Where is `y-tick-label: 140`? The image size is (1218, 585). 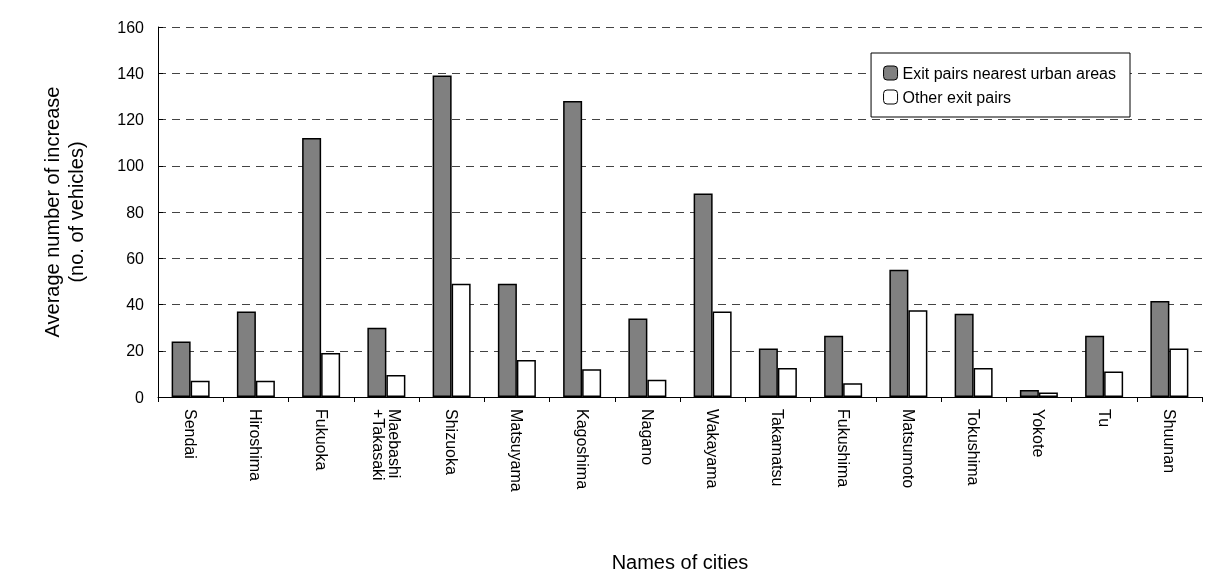 y-tick-label: 140 is located at coordinates (131, 73).